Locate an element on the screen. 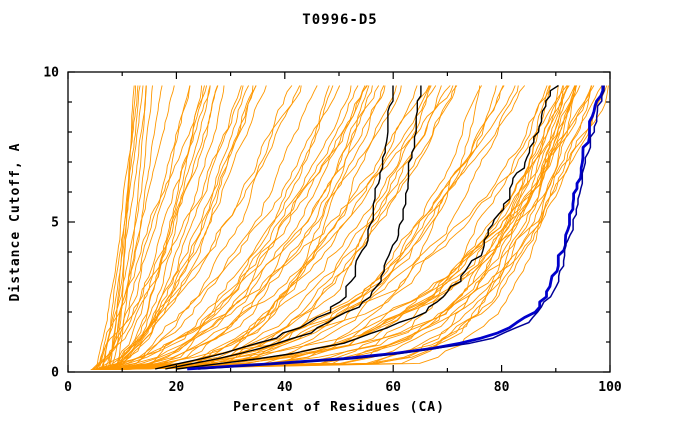 Image resolution: width=680 pixels, height=440 pixels. x-tick-label: 20 is located at coordinates (177, 387).